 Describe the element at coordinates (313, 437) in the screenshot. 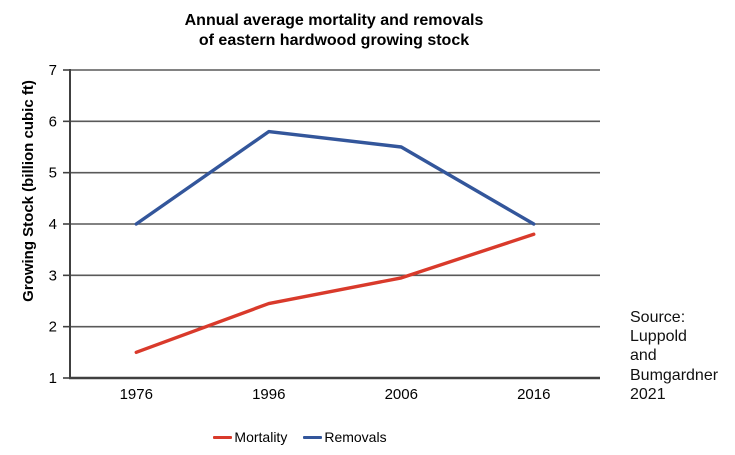

I see `legend-swatch-removals` at that location.